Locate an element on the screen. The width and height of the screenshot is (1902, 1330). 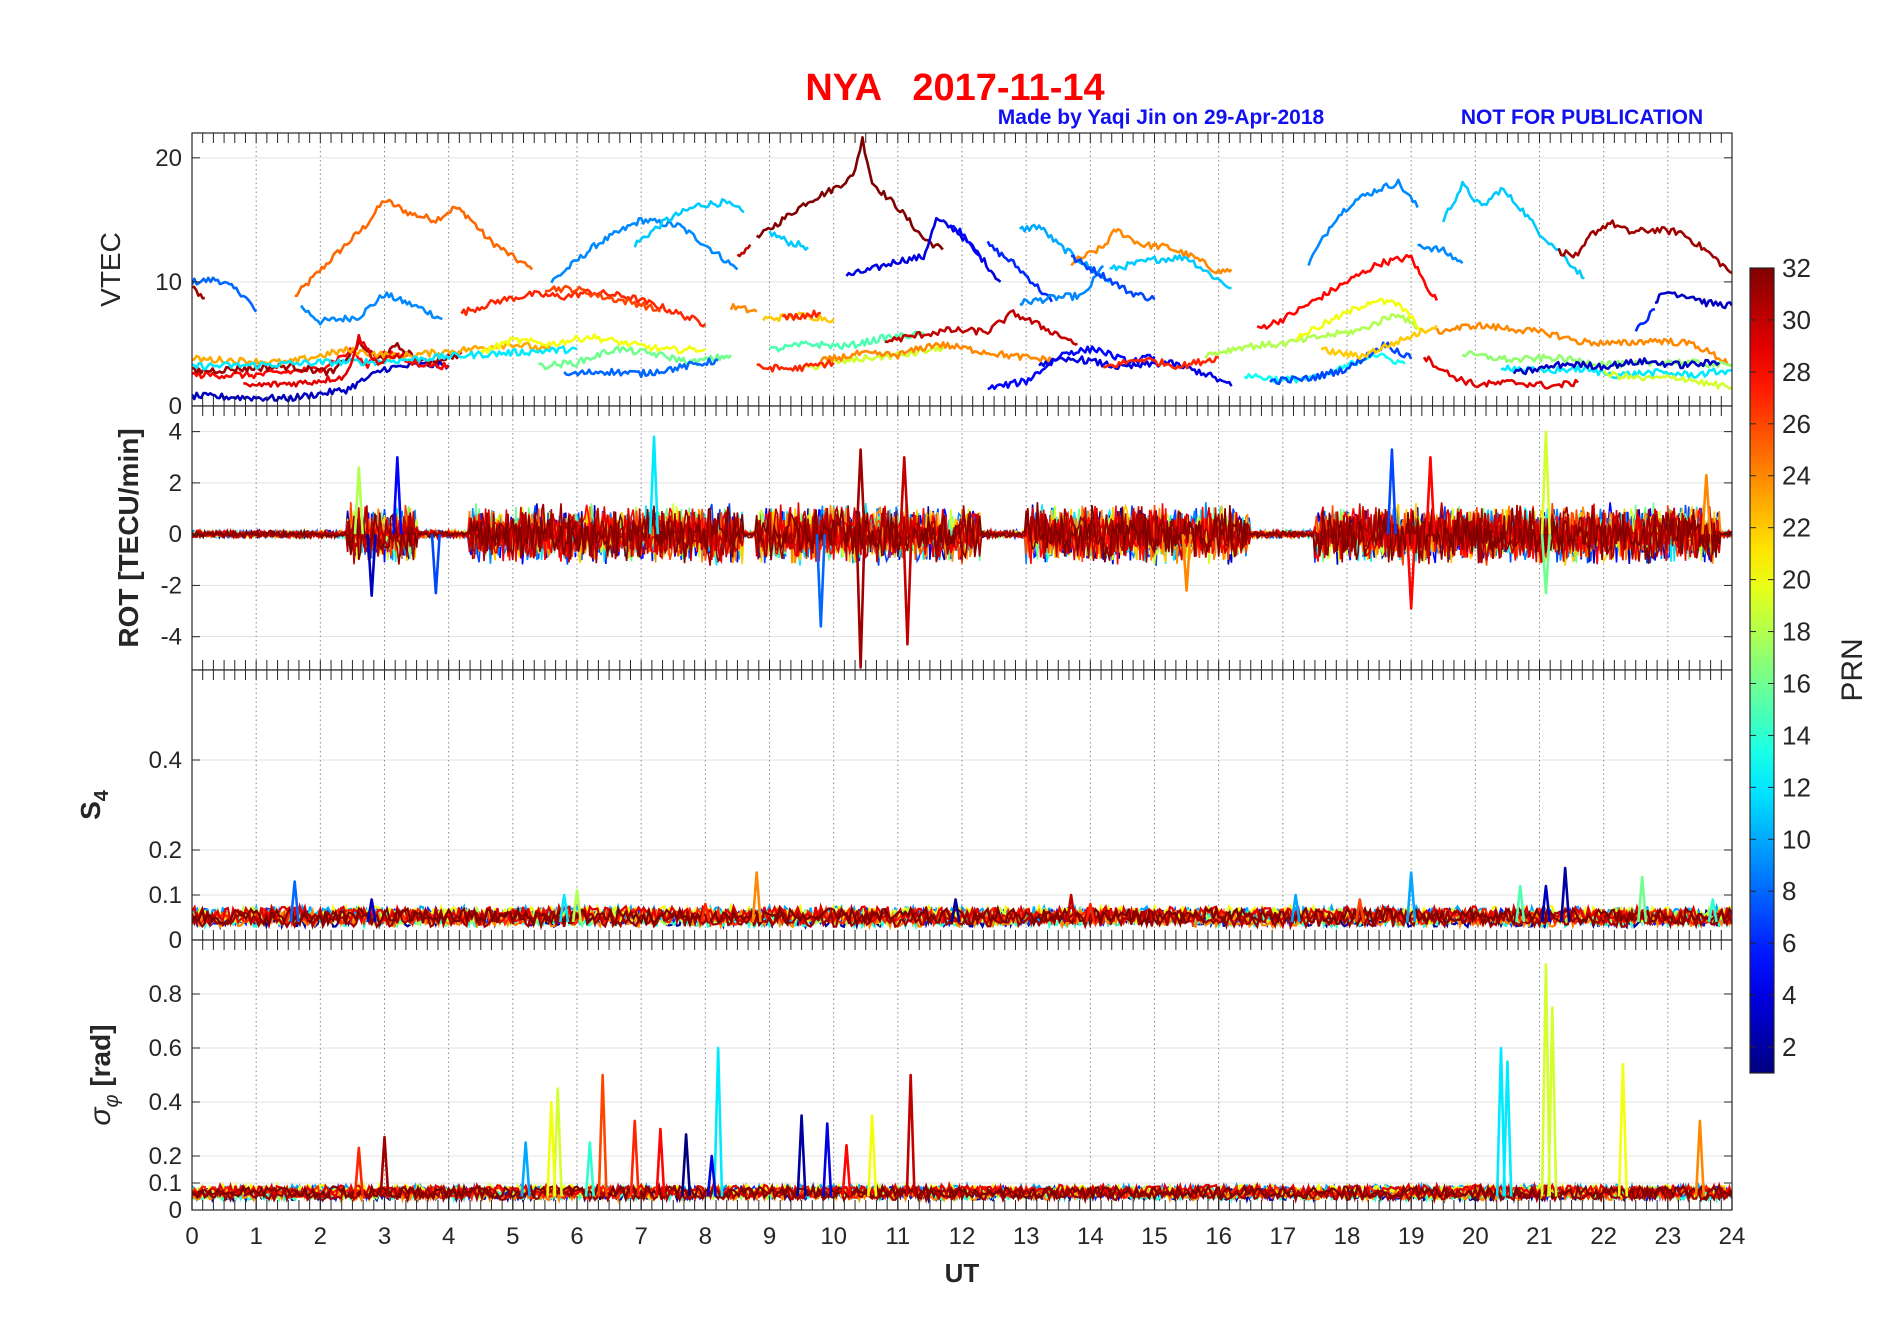
publication-notice: NOT FOR PUBLICATION is located at coordinates (1582, 117).